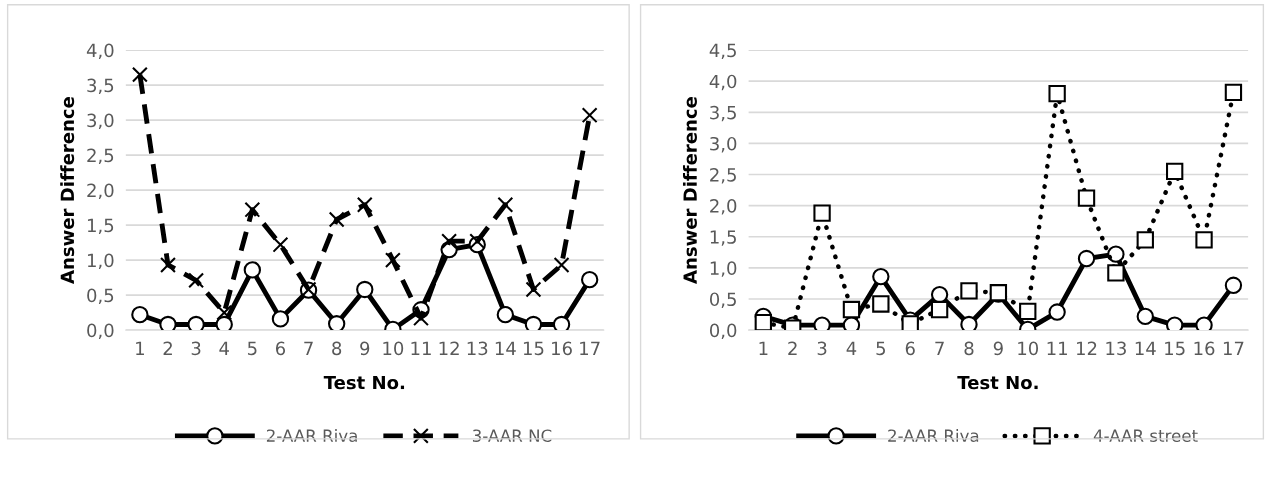 The height and width of the screenshot is (477, 1271). Describe the element at coordinates (1145, 348) in the screenshot. I see `x-tick-label: 14` at that location.